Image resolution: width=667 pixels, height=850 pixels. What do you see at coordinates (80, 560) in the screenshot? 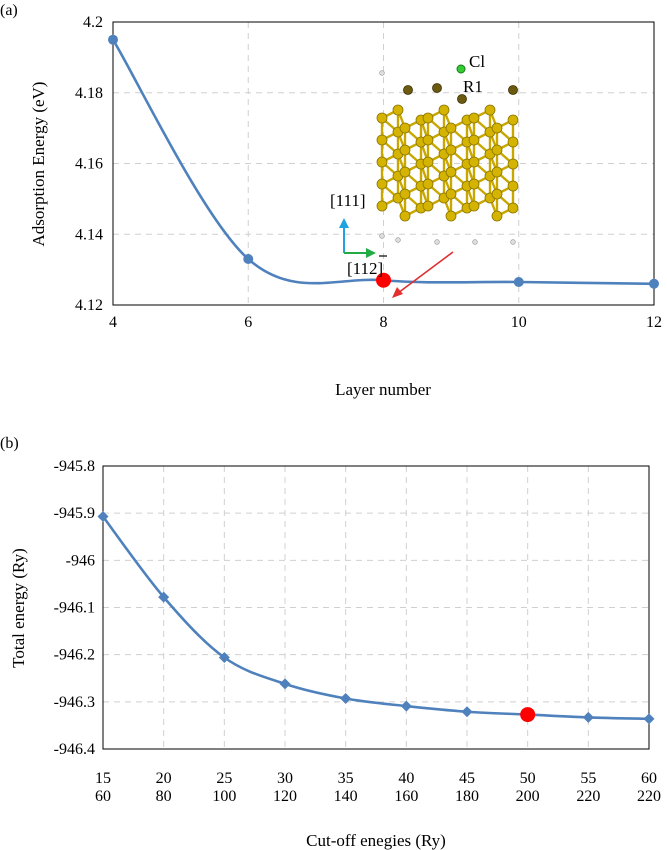
I see `chart-b-y-tick-label: -946` at bounding box center [80, 560].